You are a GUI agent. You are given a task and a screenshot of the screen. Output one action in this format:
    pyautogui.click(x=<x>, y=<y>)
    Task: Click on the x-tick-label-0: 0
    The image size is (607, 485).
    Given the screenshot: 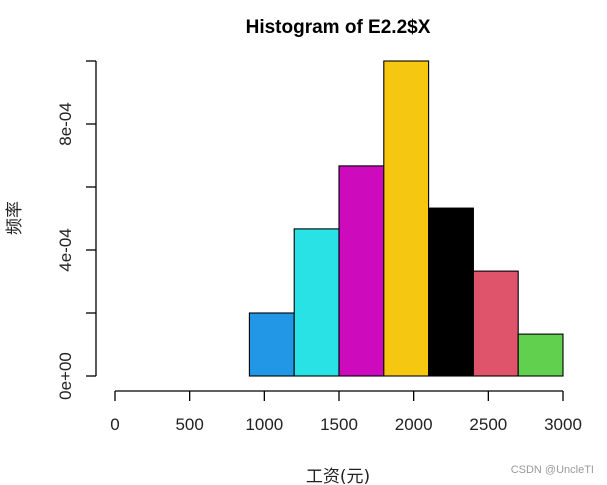 What is the action you would take?
    pyautogui.click(x=114, y=424)
    